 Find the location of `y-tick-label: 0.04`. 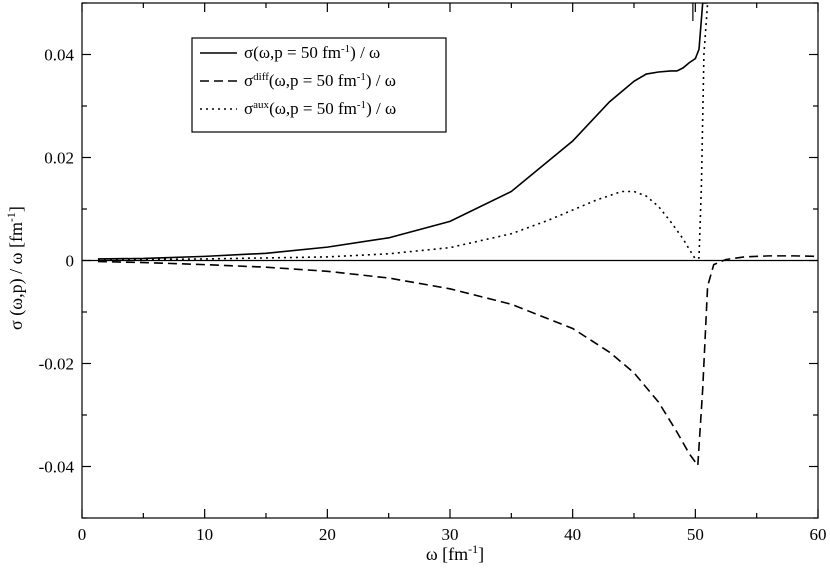

y-tick-label: 0.04 is located at coordinates (59, 55).